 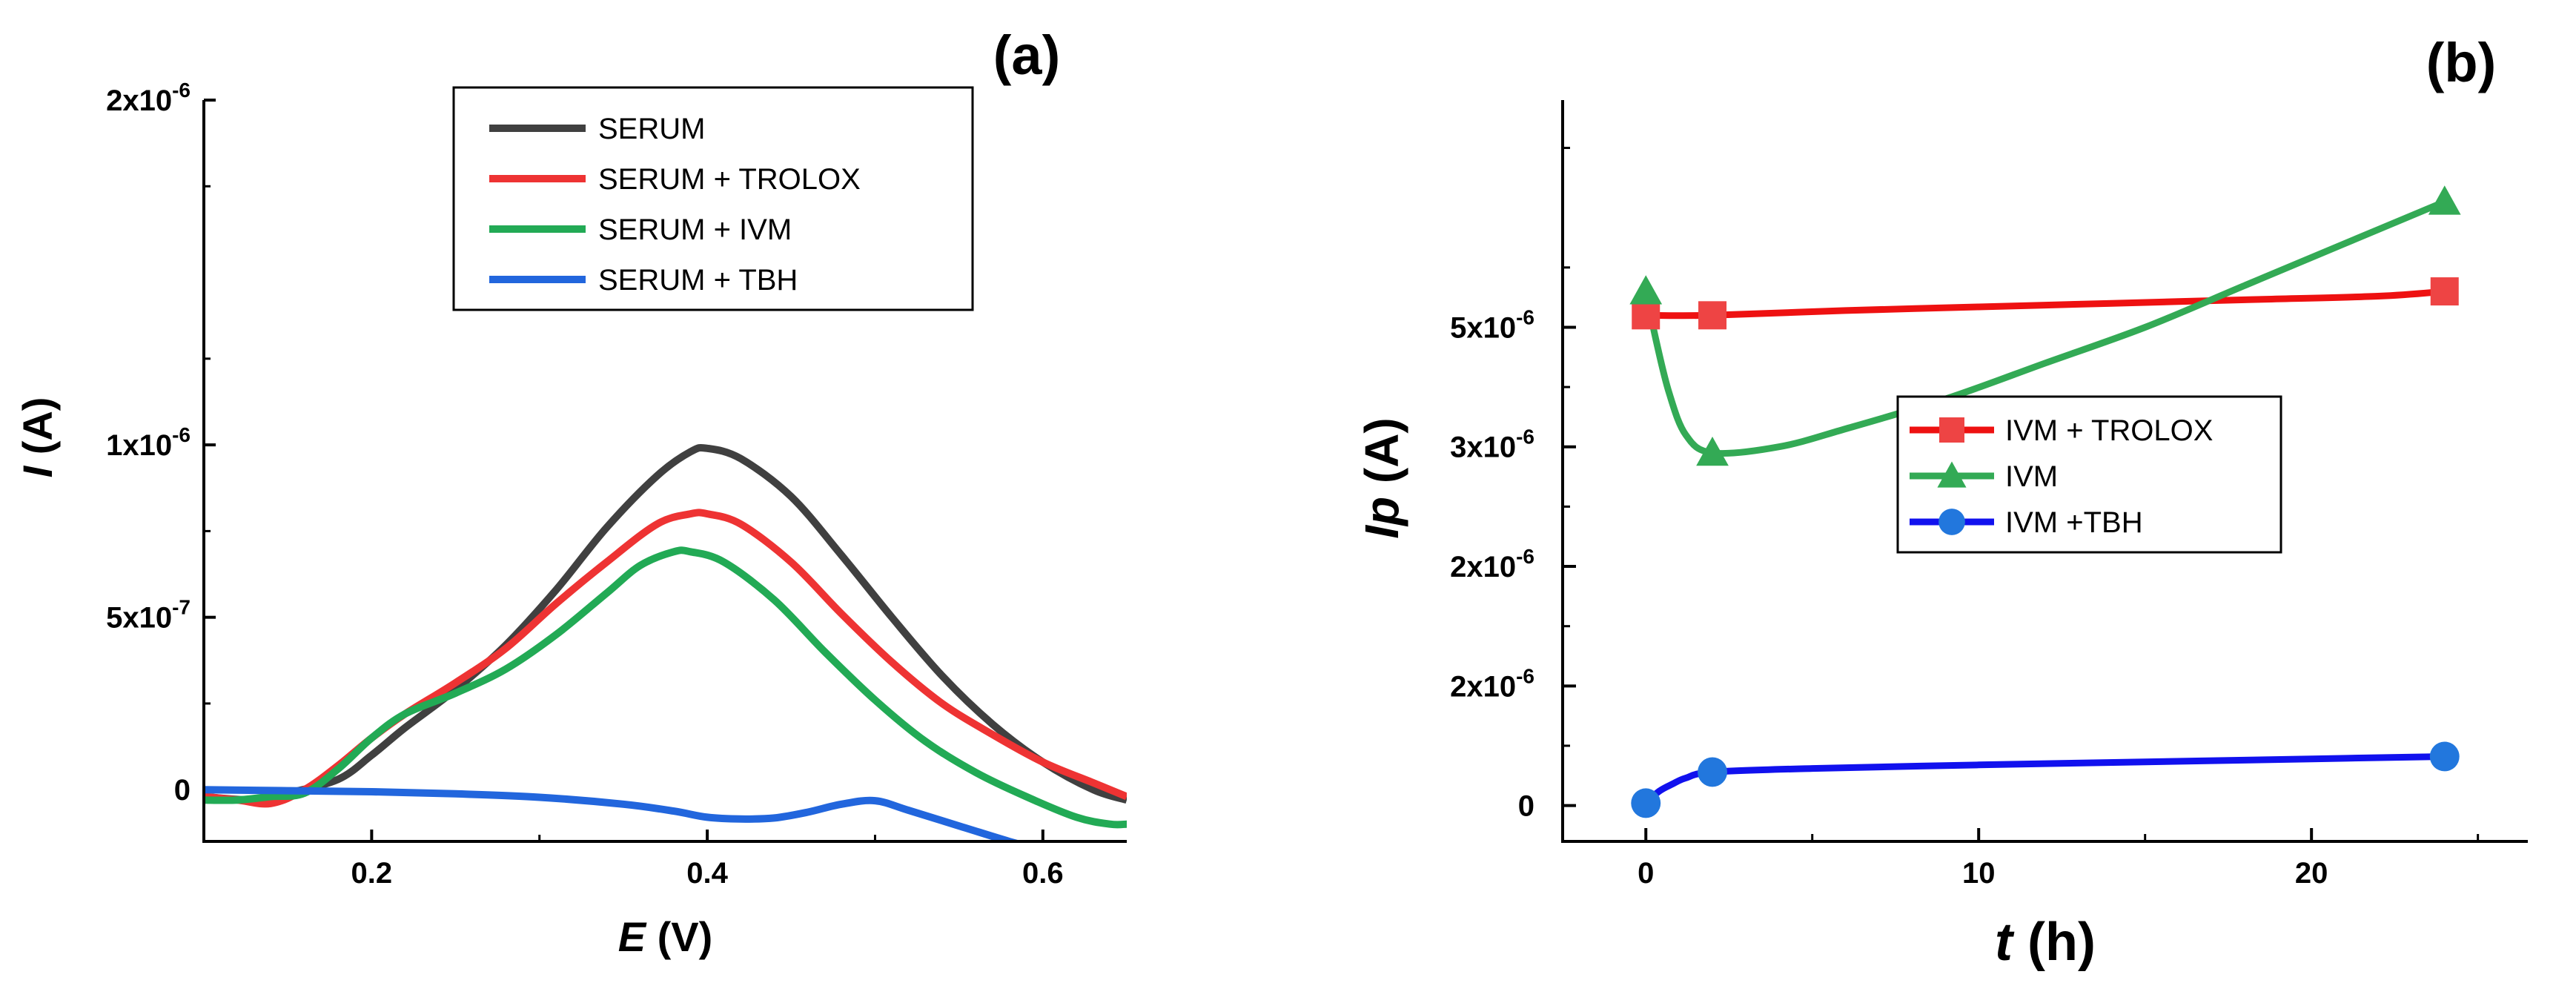 What do you see at coordinates (182, 790) in the screenshot?
I see `panel-a-y-tick-label: 0` at bounding box center [182, 790].